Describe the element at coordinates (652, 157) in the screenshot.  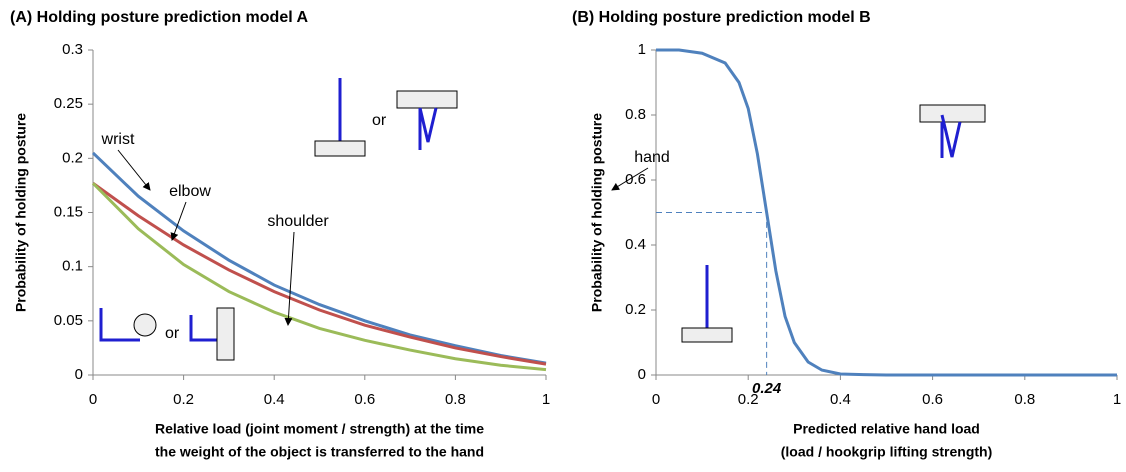
I see `series-label: hand` at that location.